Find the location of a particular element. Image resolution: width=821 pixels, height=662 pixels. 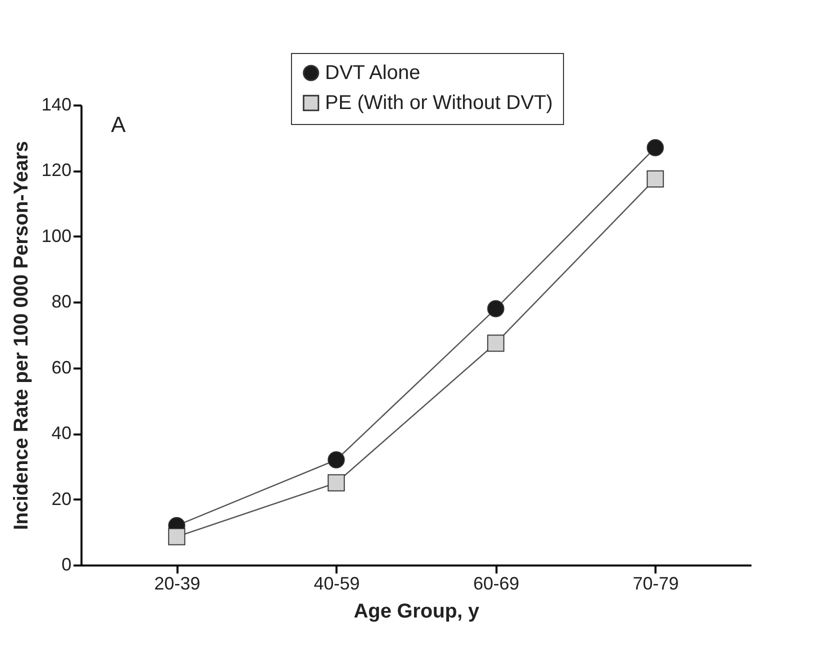

y-tick-label: 40 is located at coordinates (61, 433).